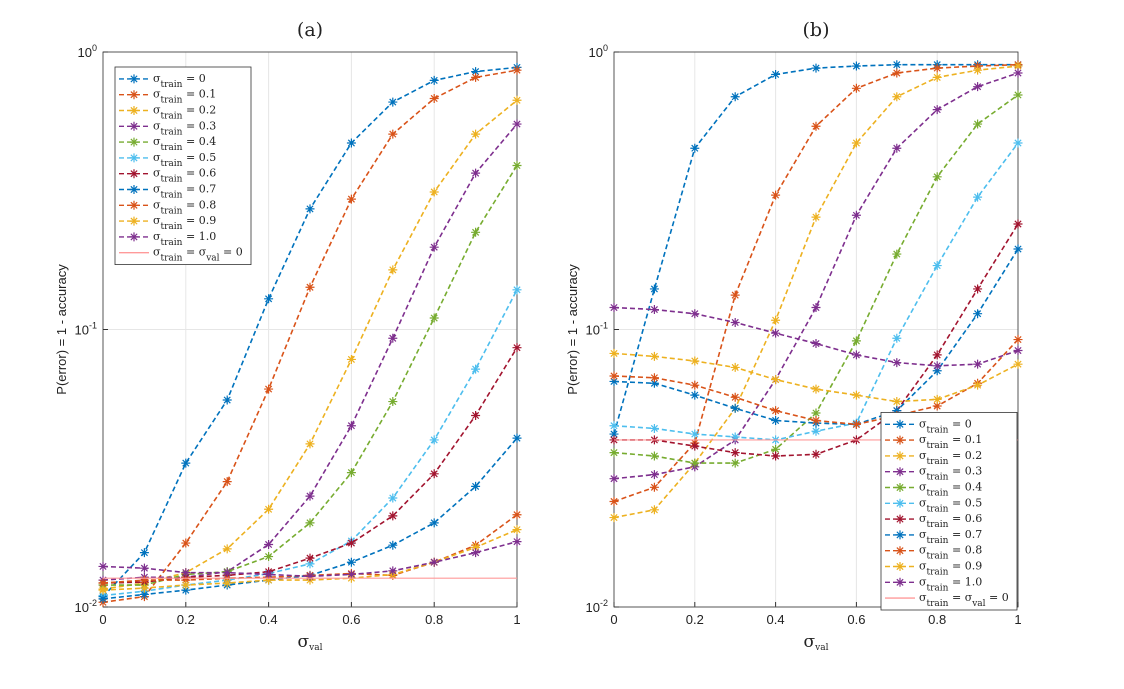 The width and height of the screenshot is (1124, 689). I want to click on legend-label: σtrain = 0.3, so click(950, 474).